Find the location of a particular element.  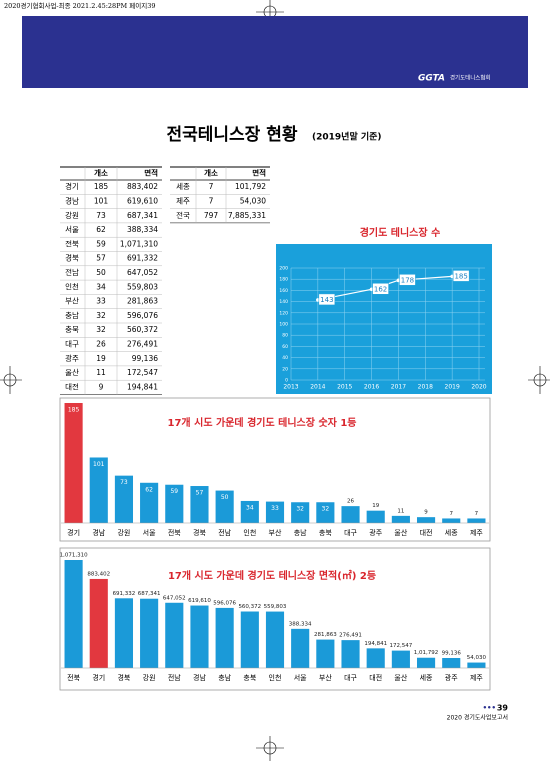

table-cell: 11 is located at coordinates (101, 372).